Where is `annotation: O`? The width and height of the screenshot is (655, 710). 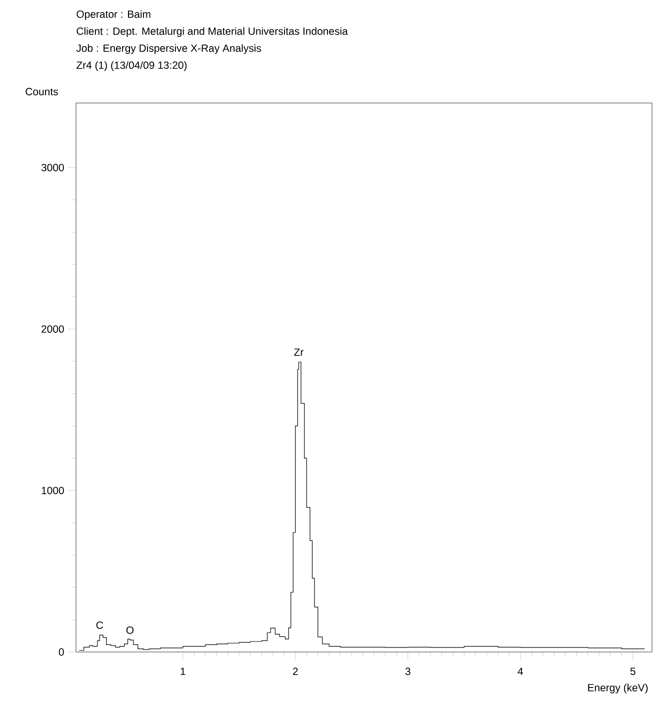 annotation: O is located at coordinates (130, 630).